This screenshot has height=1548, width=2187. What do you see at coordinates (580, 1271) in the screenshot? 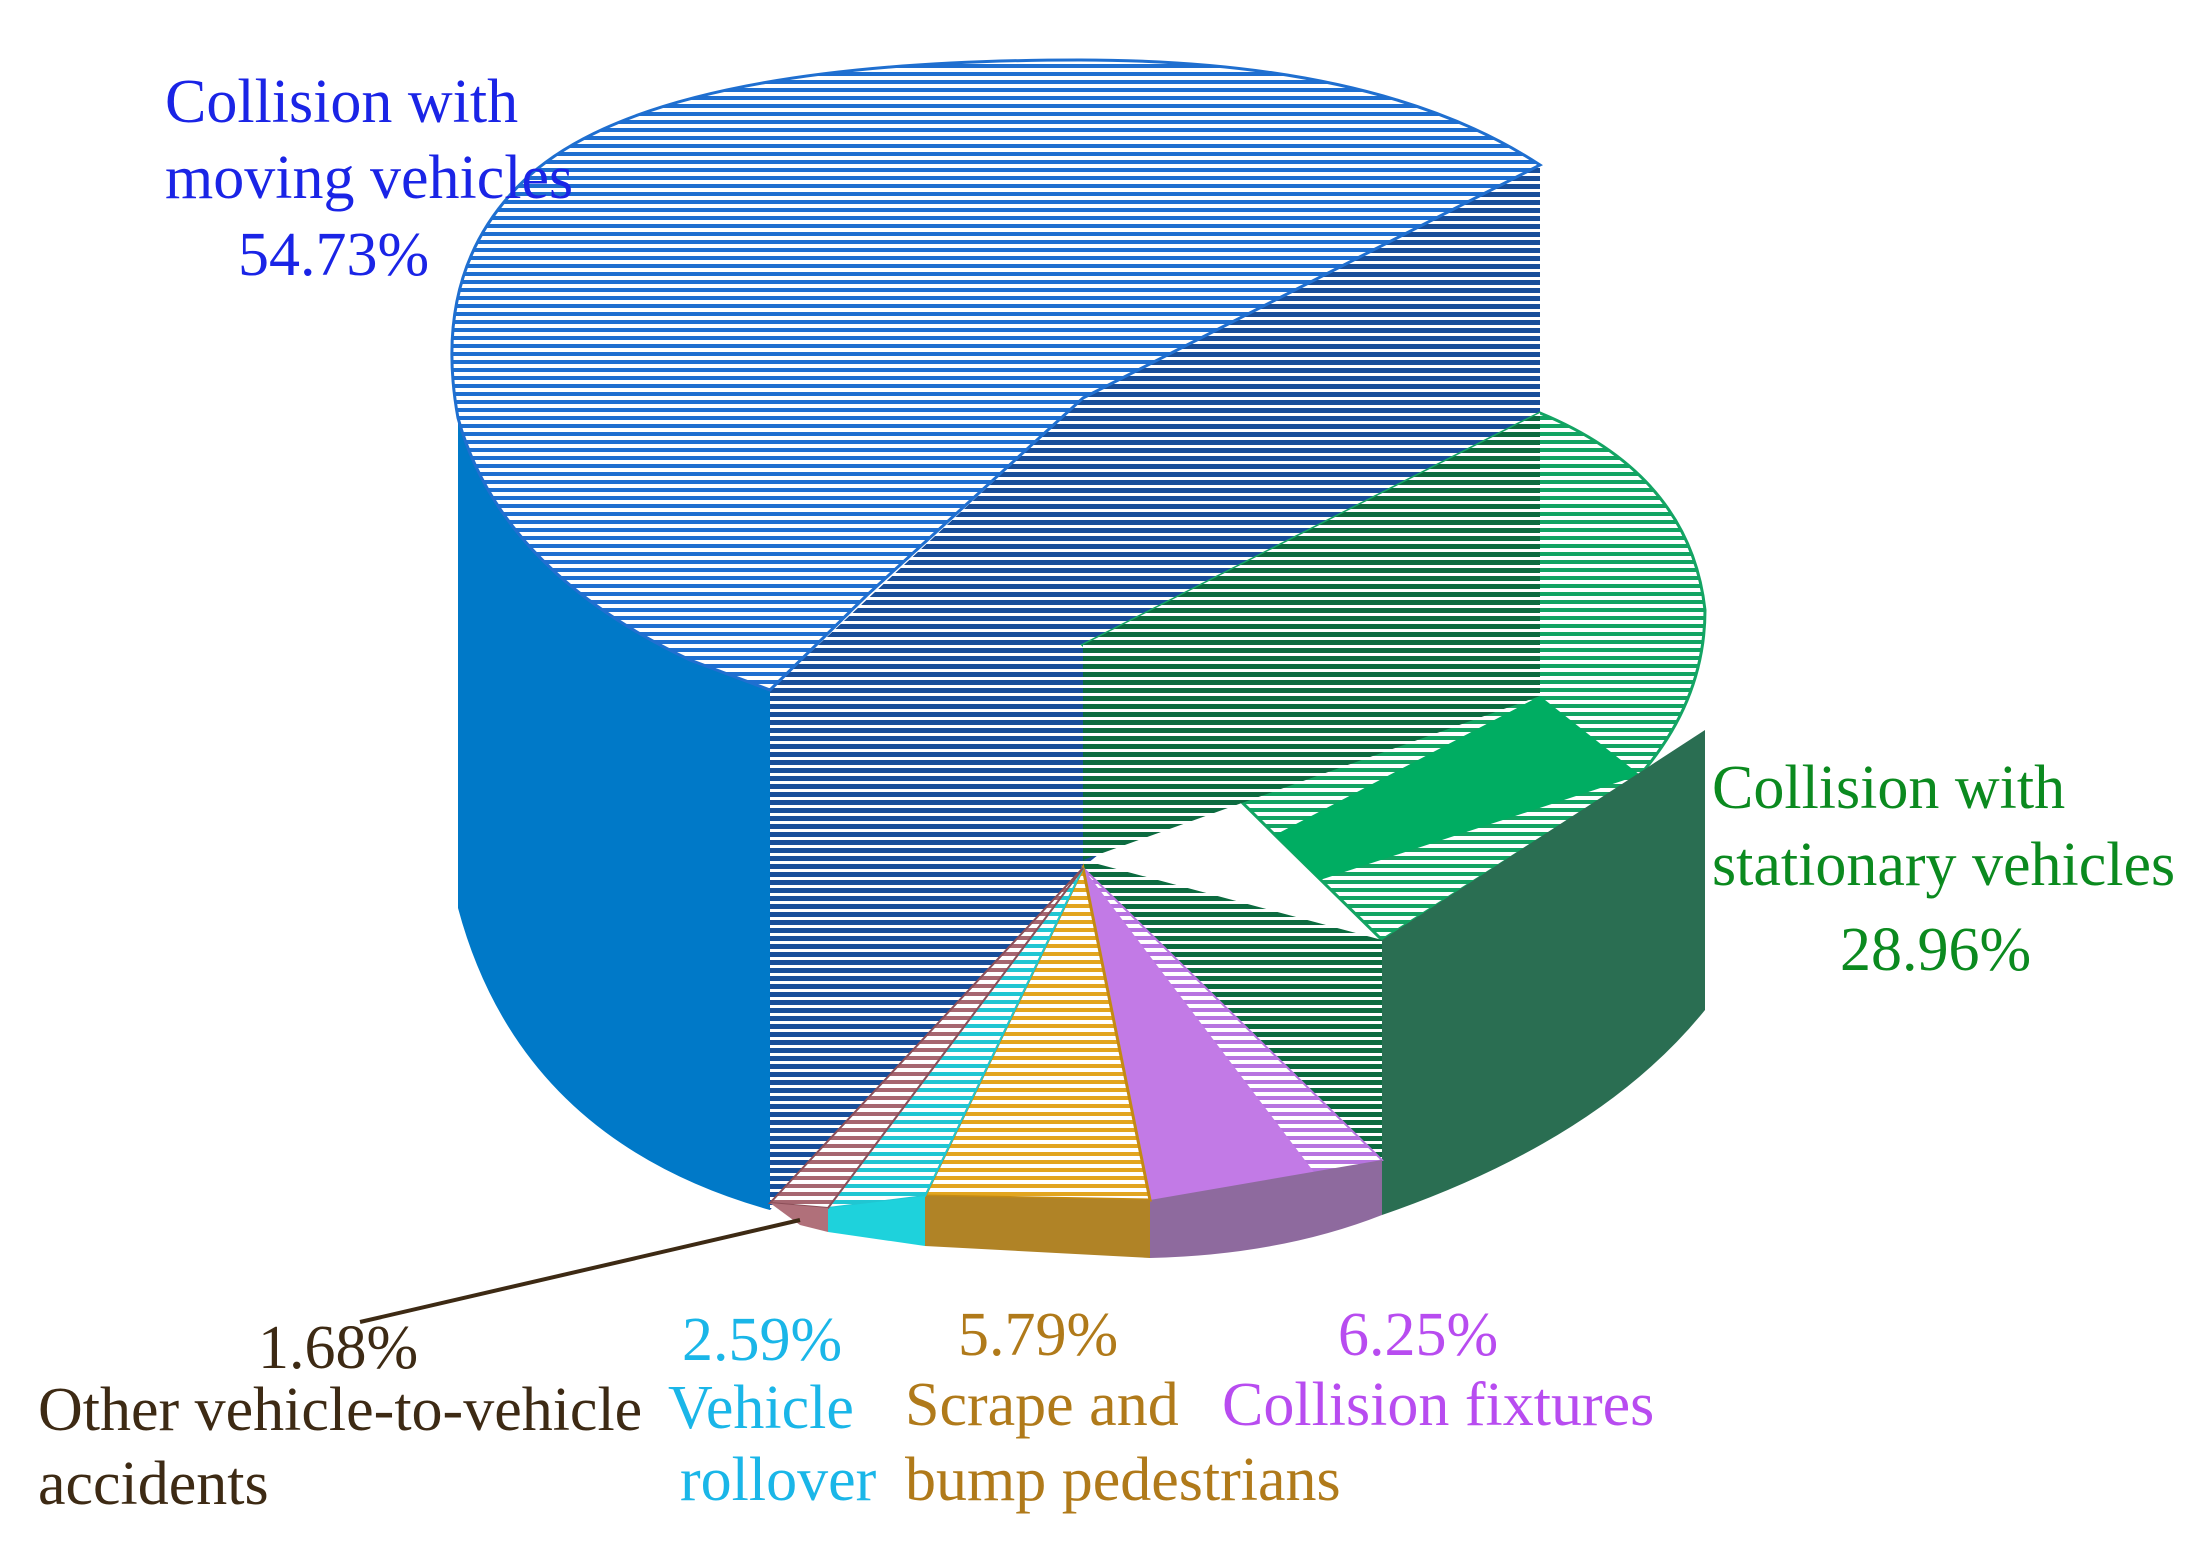
I see `leader-line-other-vehicle-accidents` at bounding box center [580, 1271].